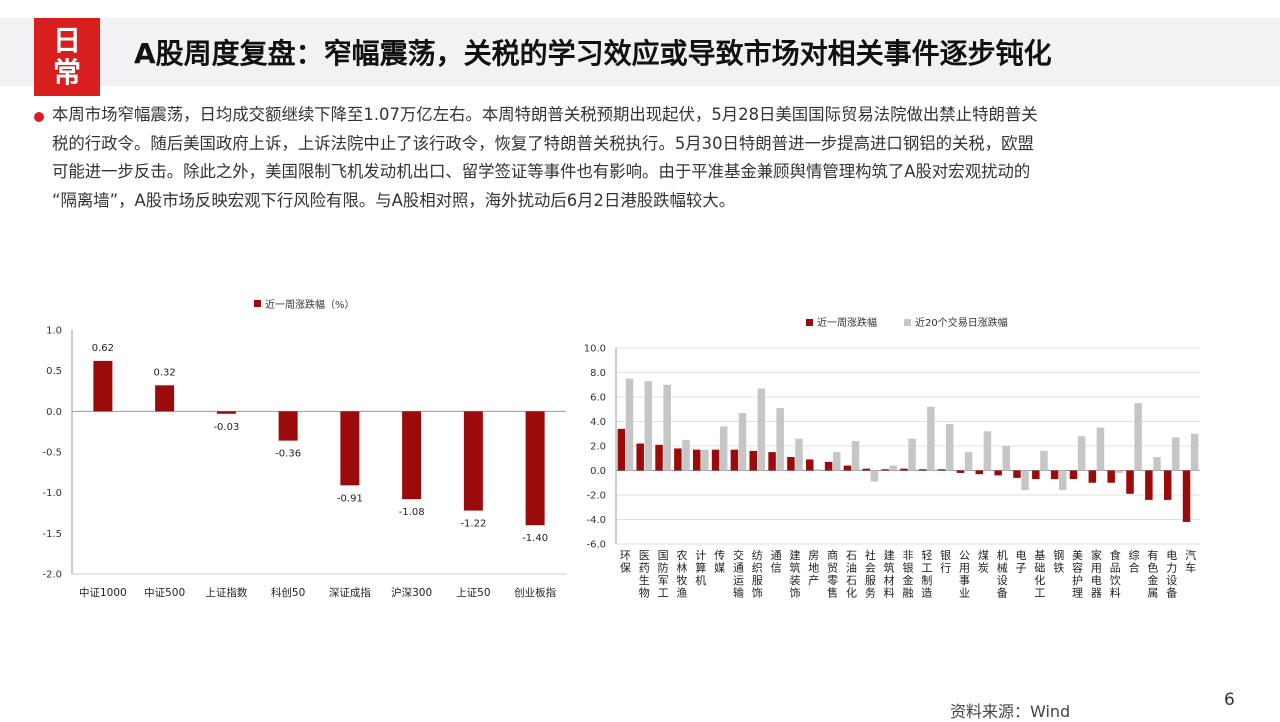 The image size is (1280, 722). I want to click on x-tick-label-char: 合, so click(1134, 568).